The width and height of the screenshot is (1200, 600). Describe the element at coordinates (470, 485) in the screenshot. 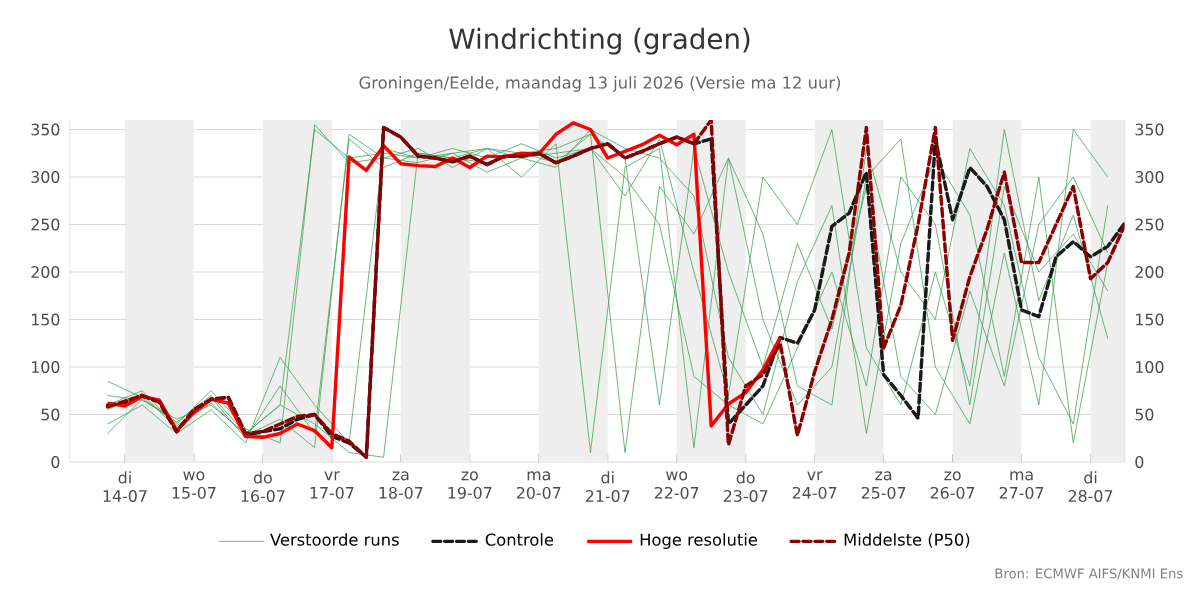

I see `x-tick-label: zo 19-07` at that location.